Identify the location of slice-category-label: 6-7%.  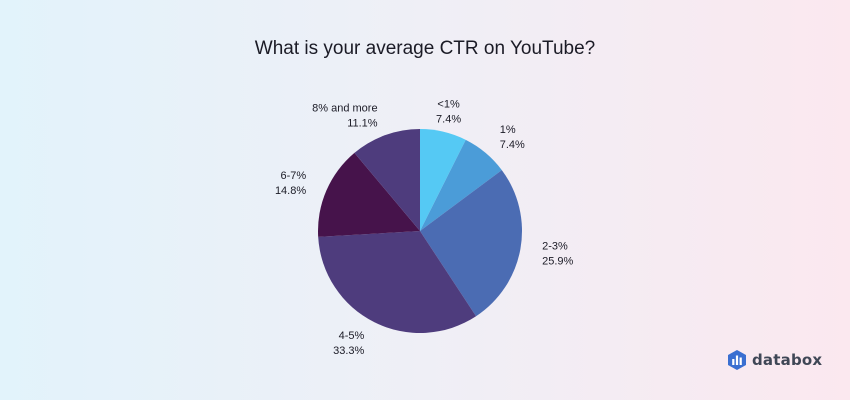
(293, 176).